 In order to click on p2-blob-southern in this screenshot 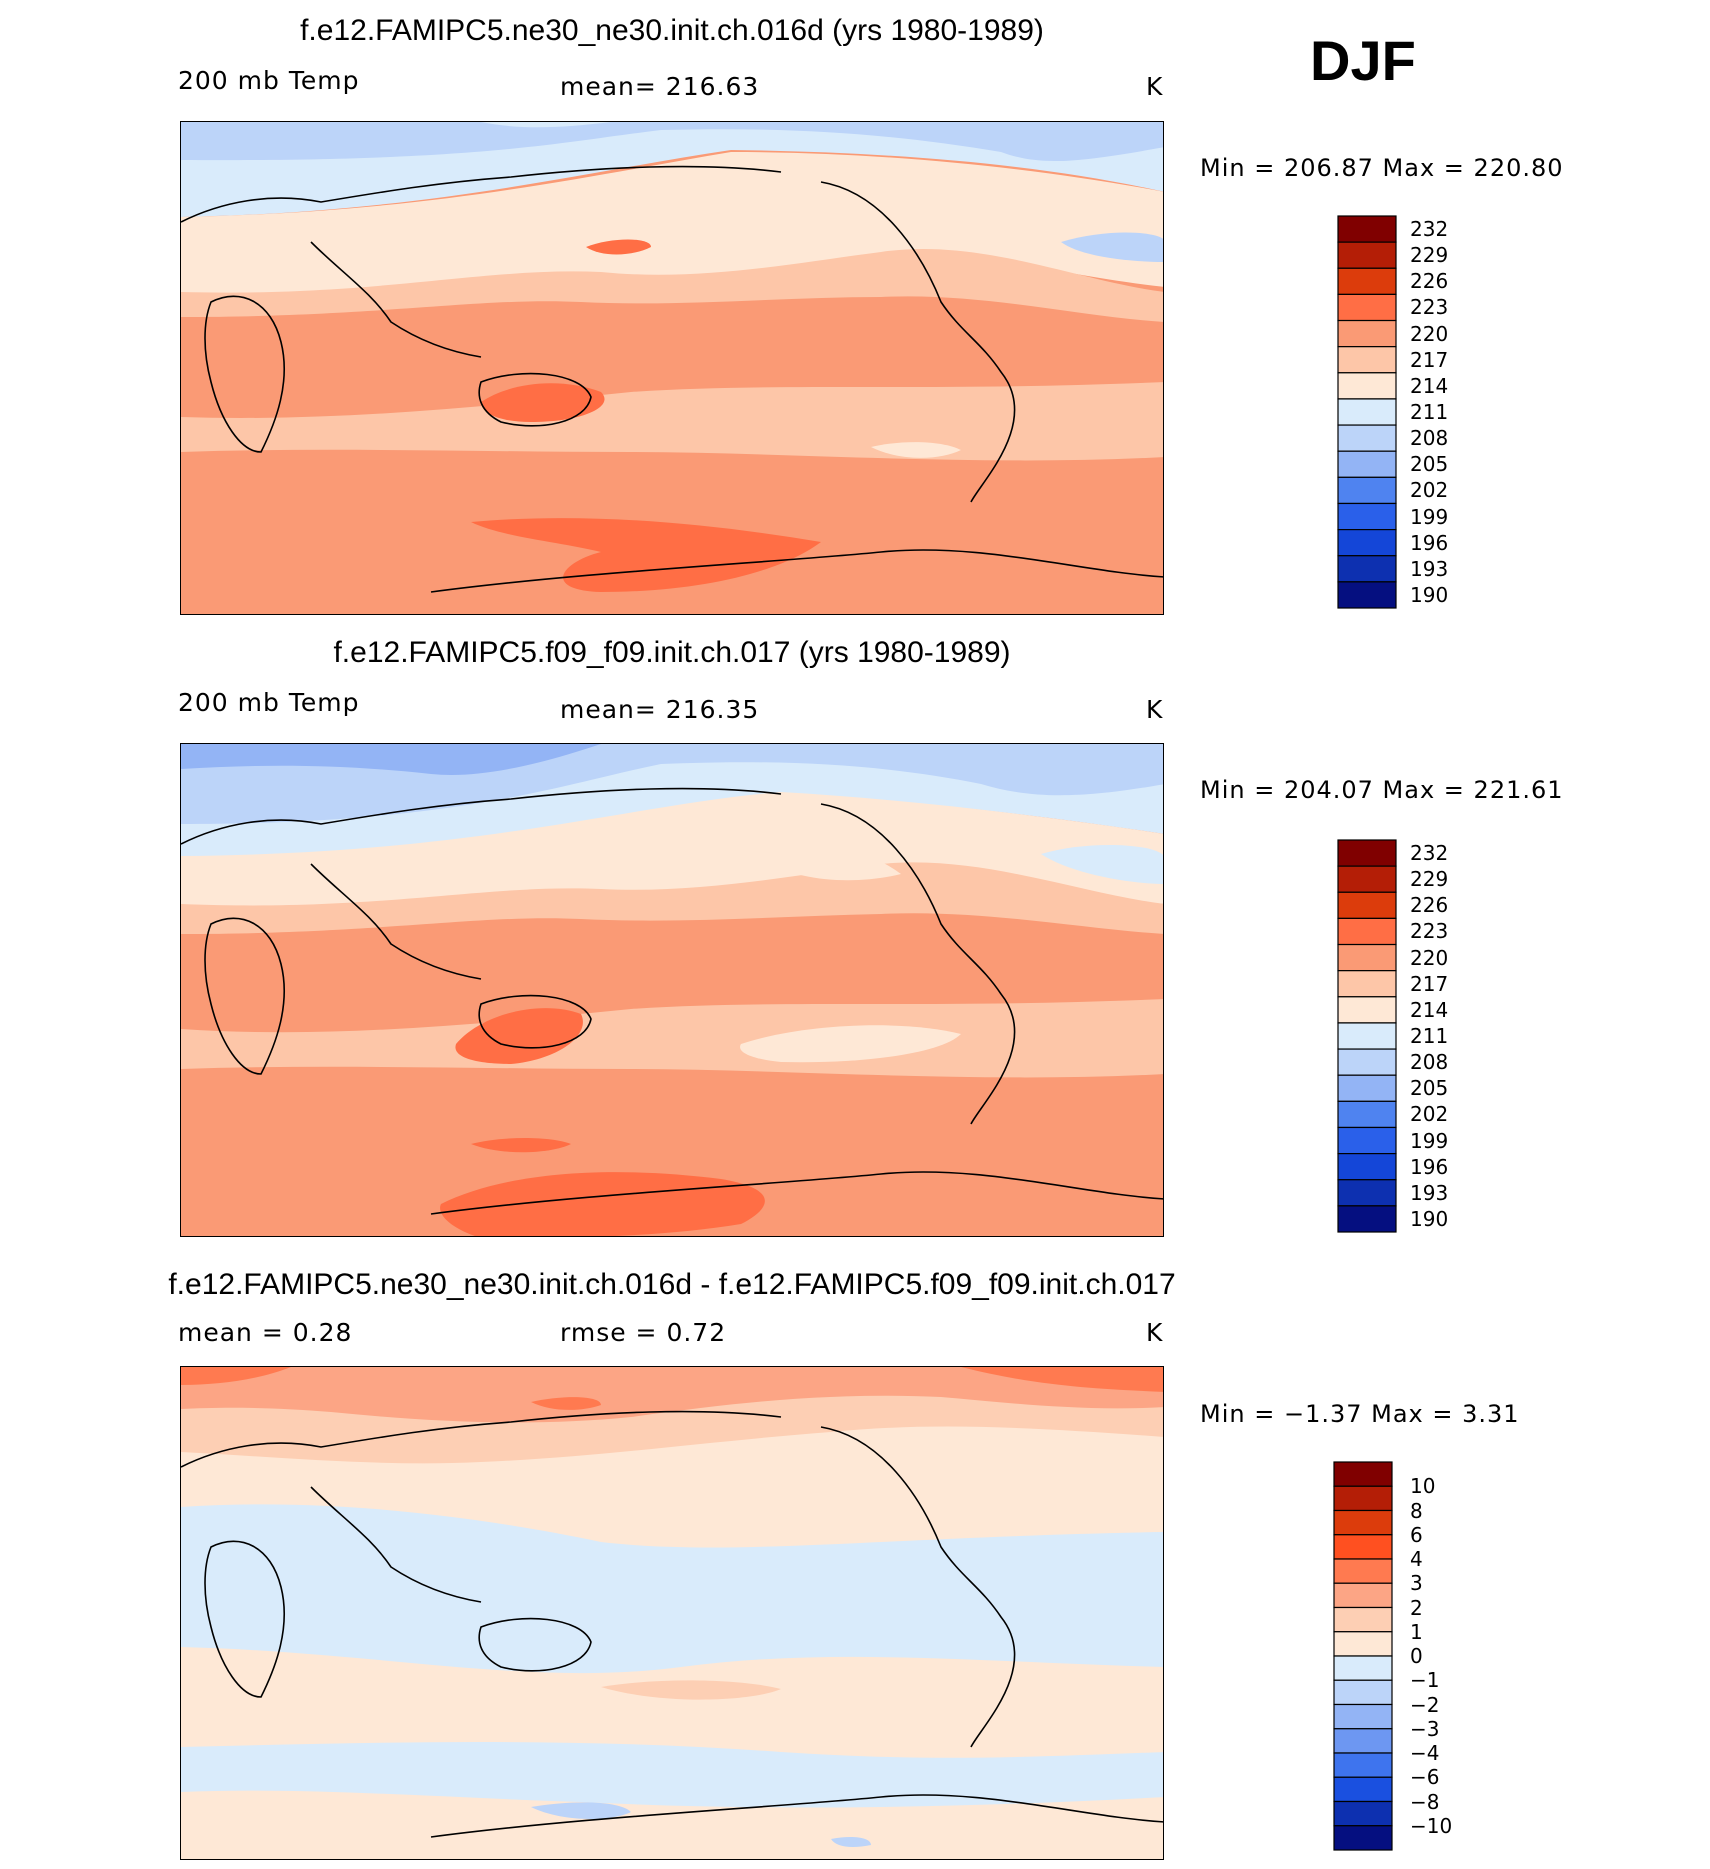, I will do `click(521, 1145)`.